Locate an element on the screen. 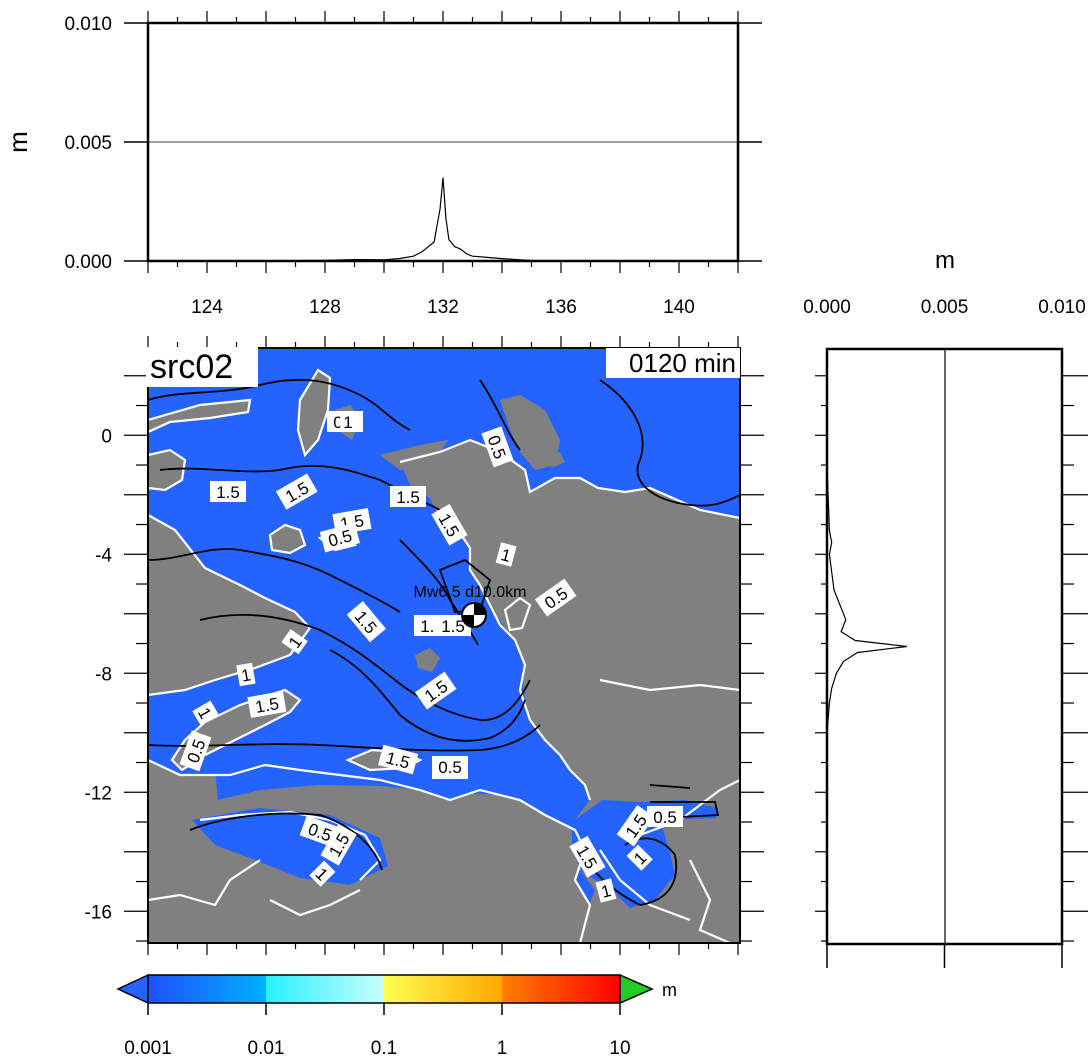 The width and height of the screenshot is (1088, 1063). map-y-tick-label: -4 is located at coordinates (103, 555).